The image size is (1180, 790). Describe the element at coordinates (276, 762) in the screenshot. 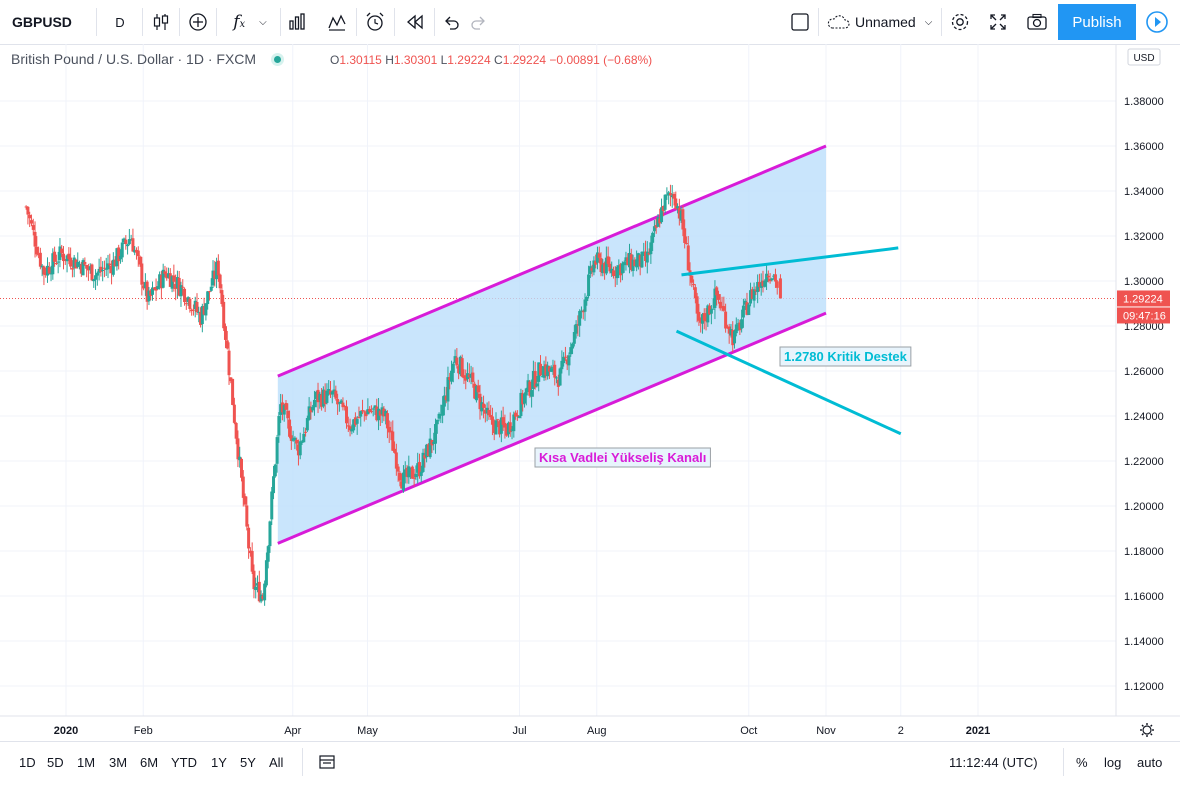

I see `range-button-all: All` at that location.